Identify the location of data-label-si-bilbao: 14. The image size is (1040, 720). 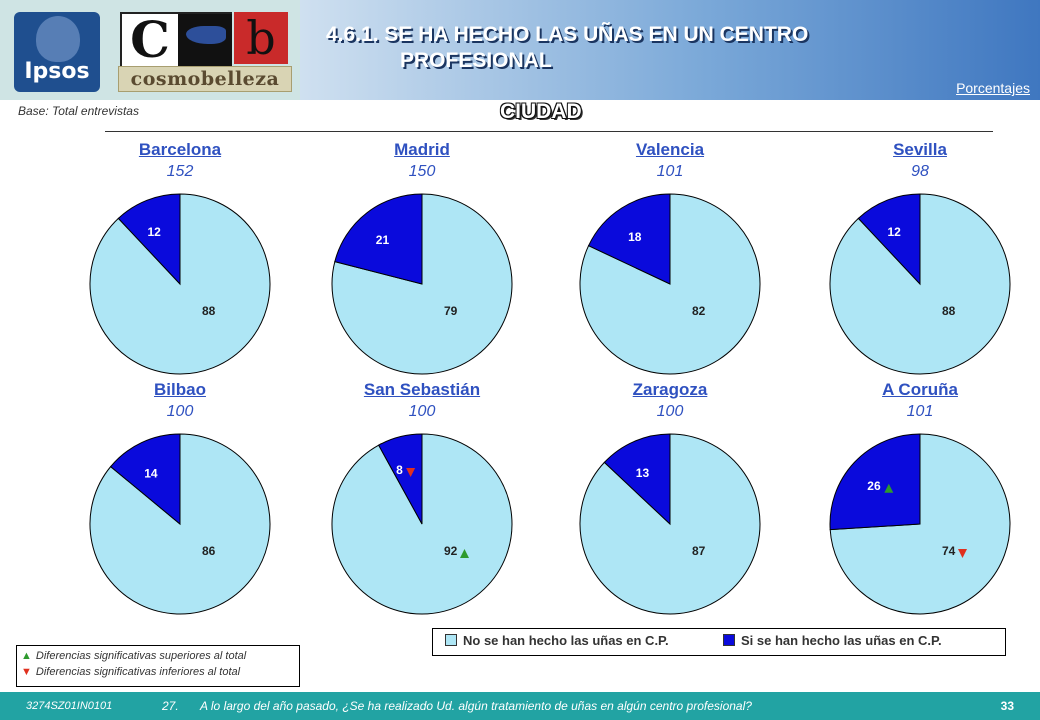
(151, 474).